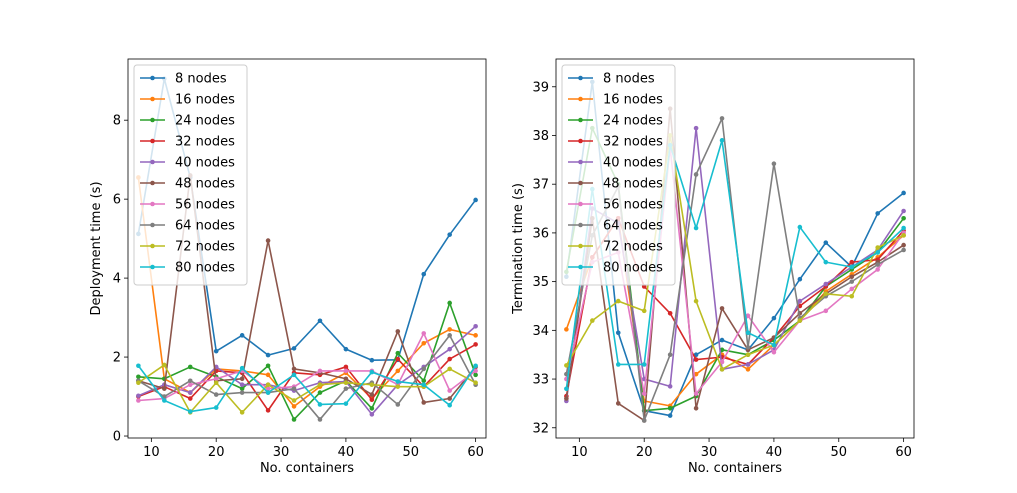 The height and width of the screenshot is (493, 1017). What do you see at coordinates (644, 452) in the screenshot?
I see `term-x-tick-label: 20` at bounding box center [644, 452].